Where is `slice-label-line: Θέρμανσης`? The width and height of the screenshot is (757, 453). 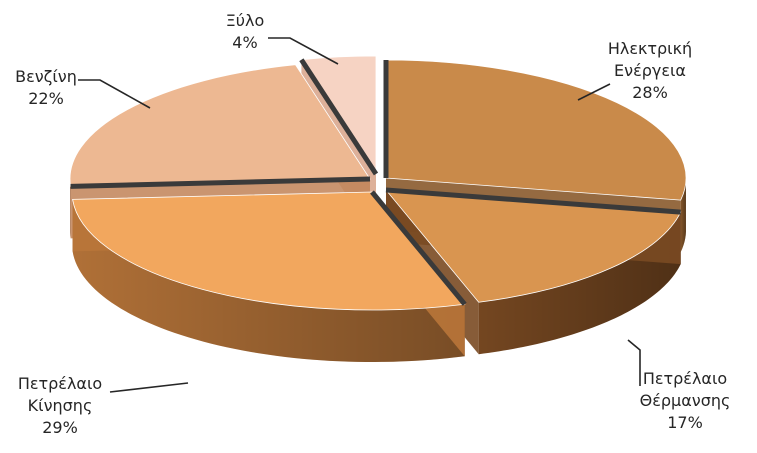 slice-label-line: Θέρμανσης is located at coordinates (685, 400).